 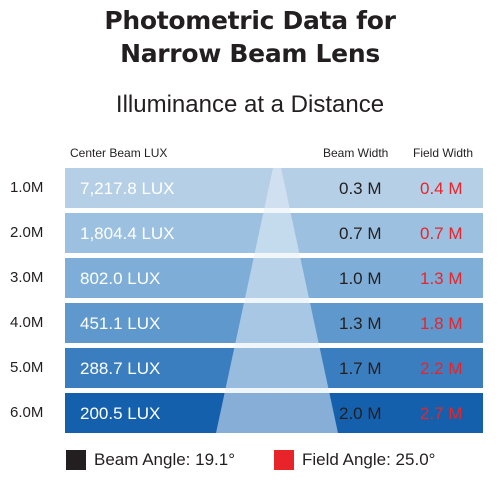 What do you see at coordinates (277, 300) in the screenshot?
I see `beam-cone` at bounding box center [277, 300].